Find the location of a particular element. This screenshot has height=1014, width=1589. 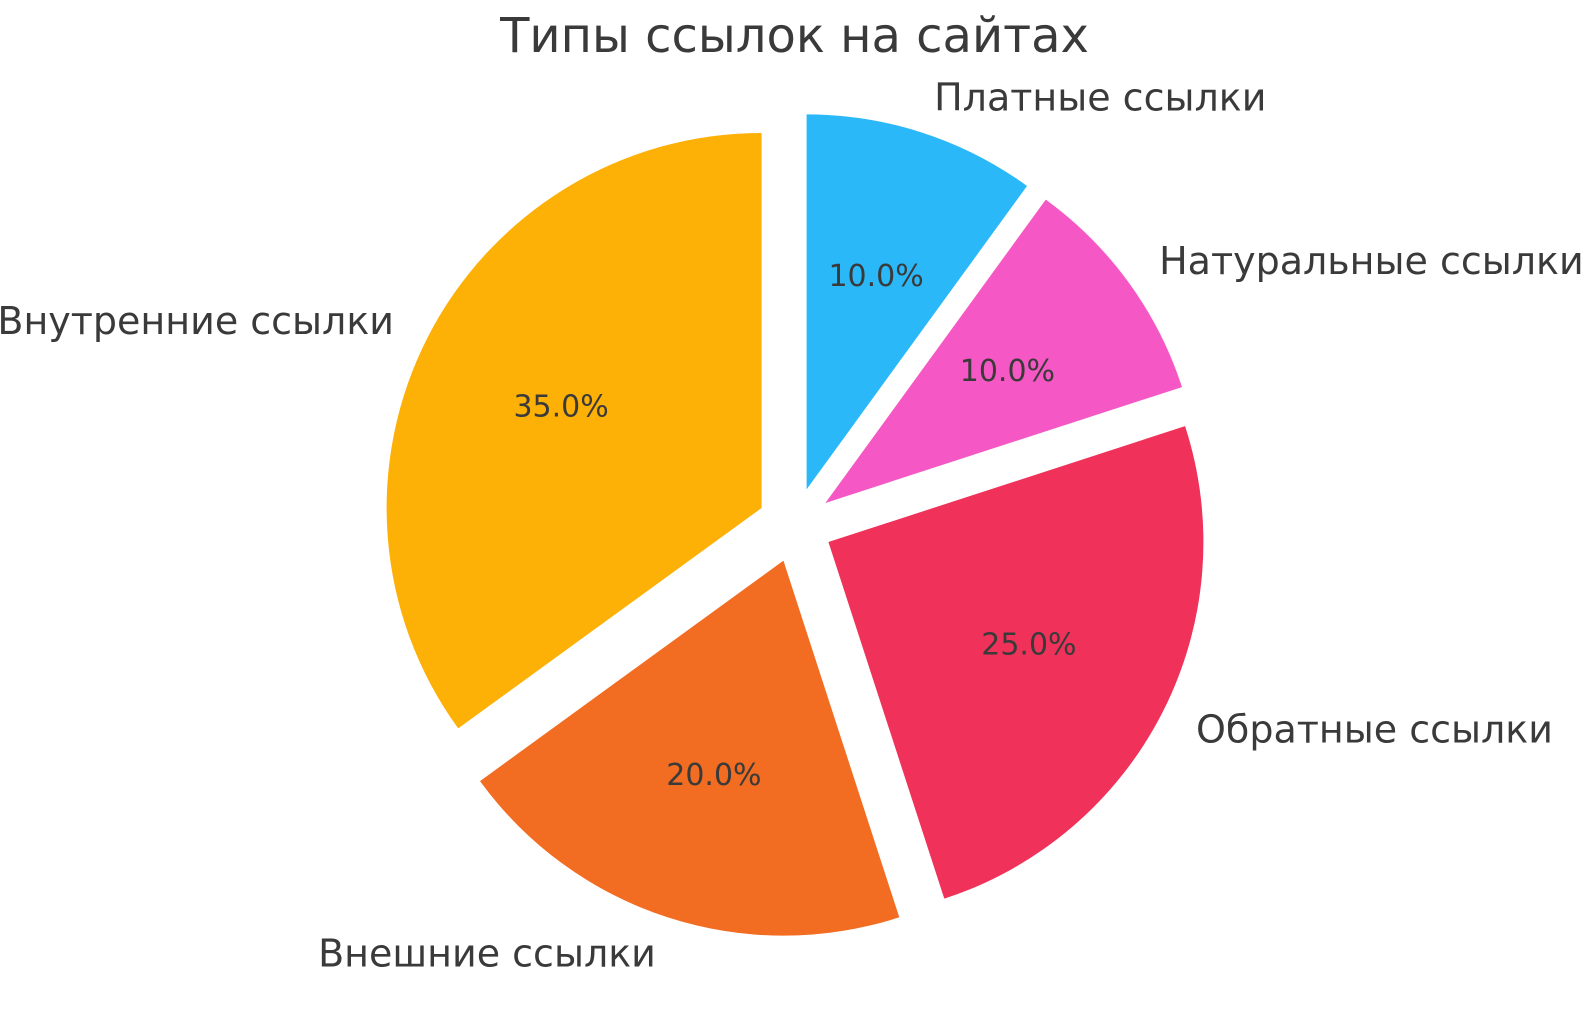

slice-name-label: Натуральные ссылки is located at coordinates (1371, 261).